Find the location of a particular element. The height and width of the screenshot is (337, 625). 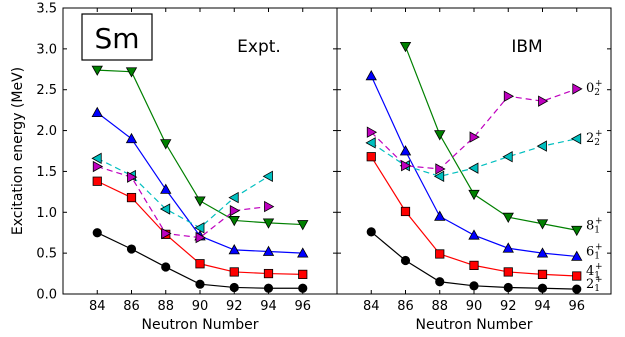

y-tick-label: 0.5 is located at coordinates (46, 254).